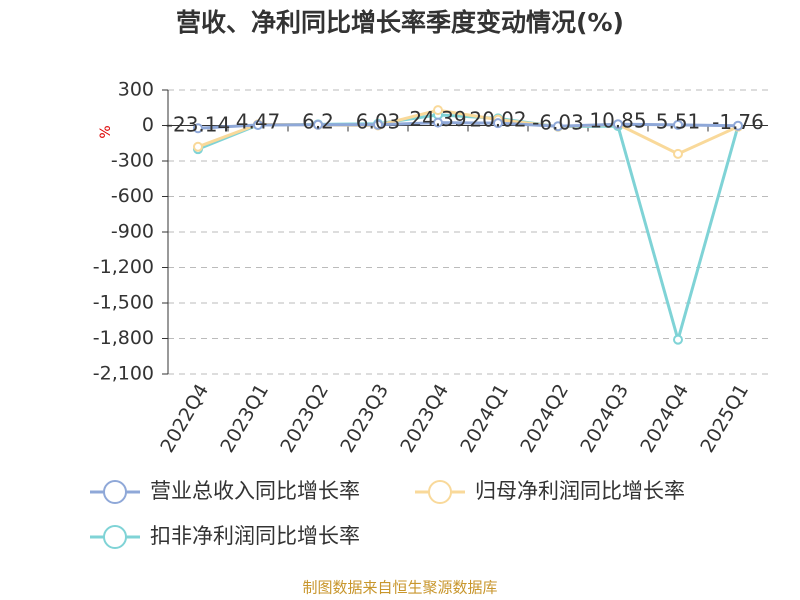 This screenshot has height=600, width=800. I want to click on legend-label: 营业总收入同比增长率, so click(255, 491).